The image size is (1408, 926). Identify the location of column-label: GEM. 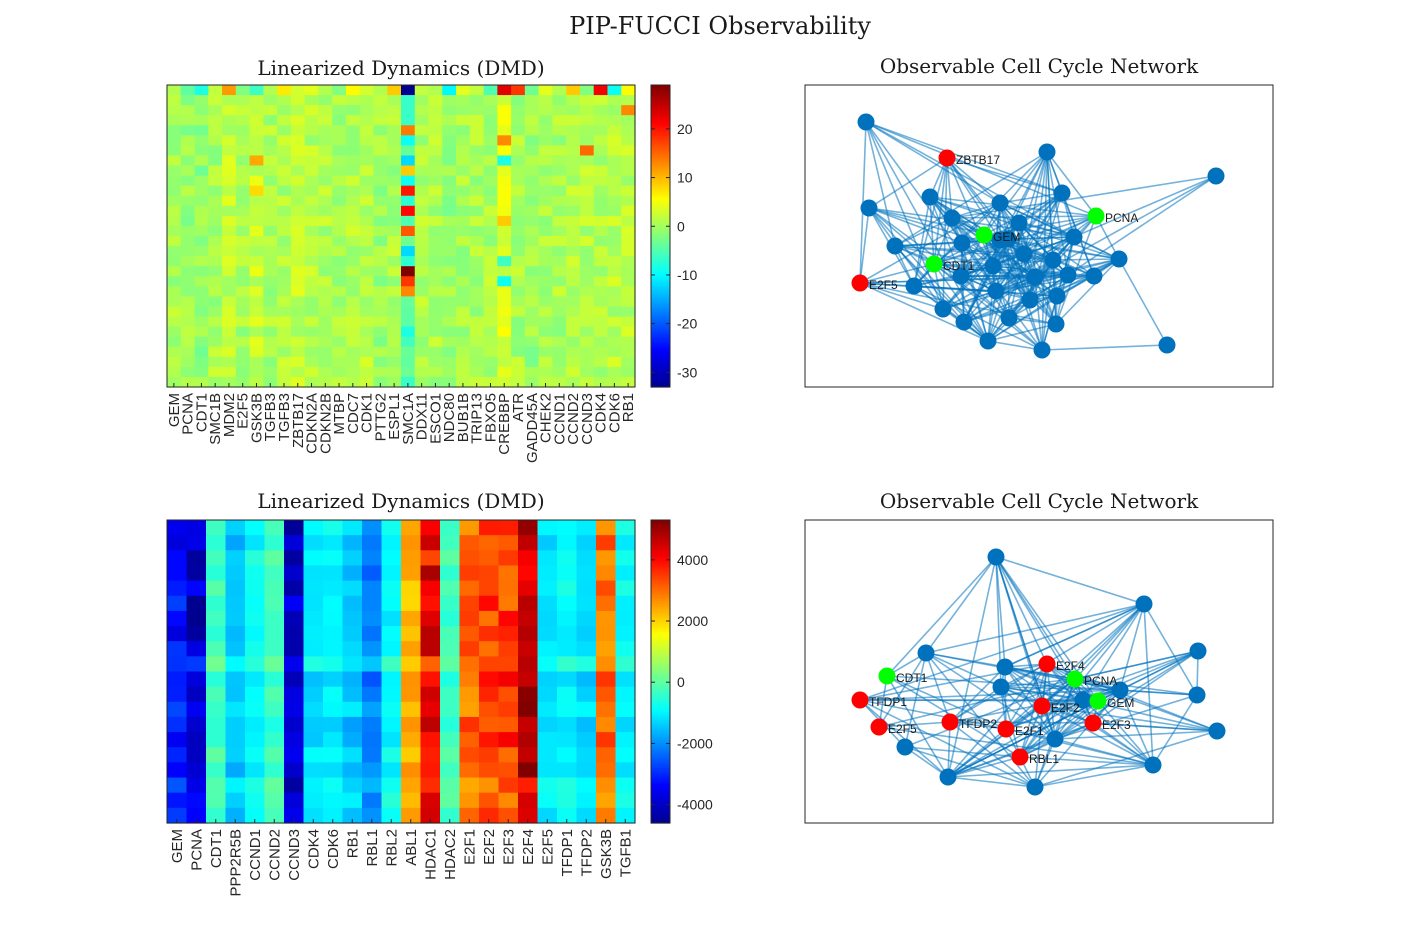
(177, 846).